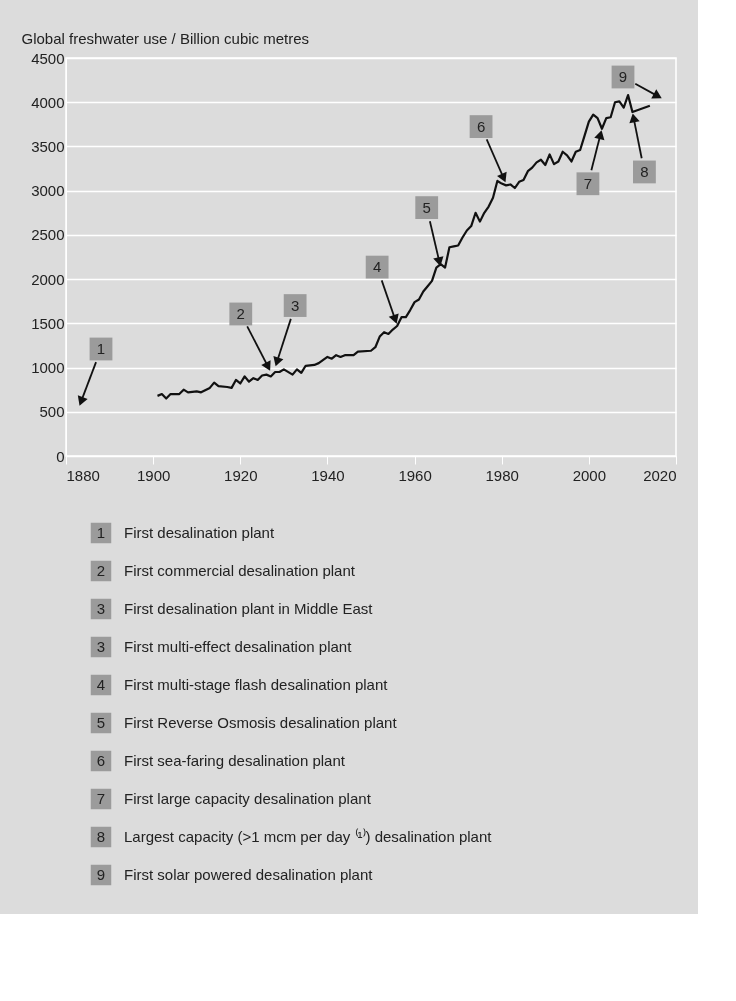 This screenshot has width=736, height=1001. What do you see at coordinates (60, 456) in the screenshot?
I see `y-tick-label: 0` at bounding box center [60, 456].